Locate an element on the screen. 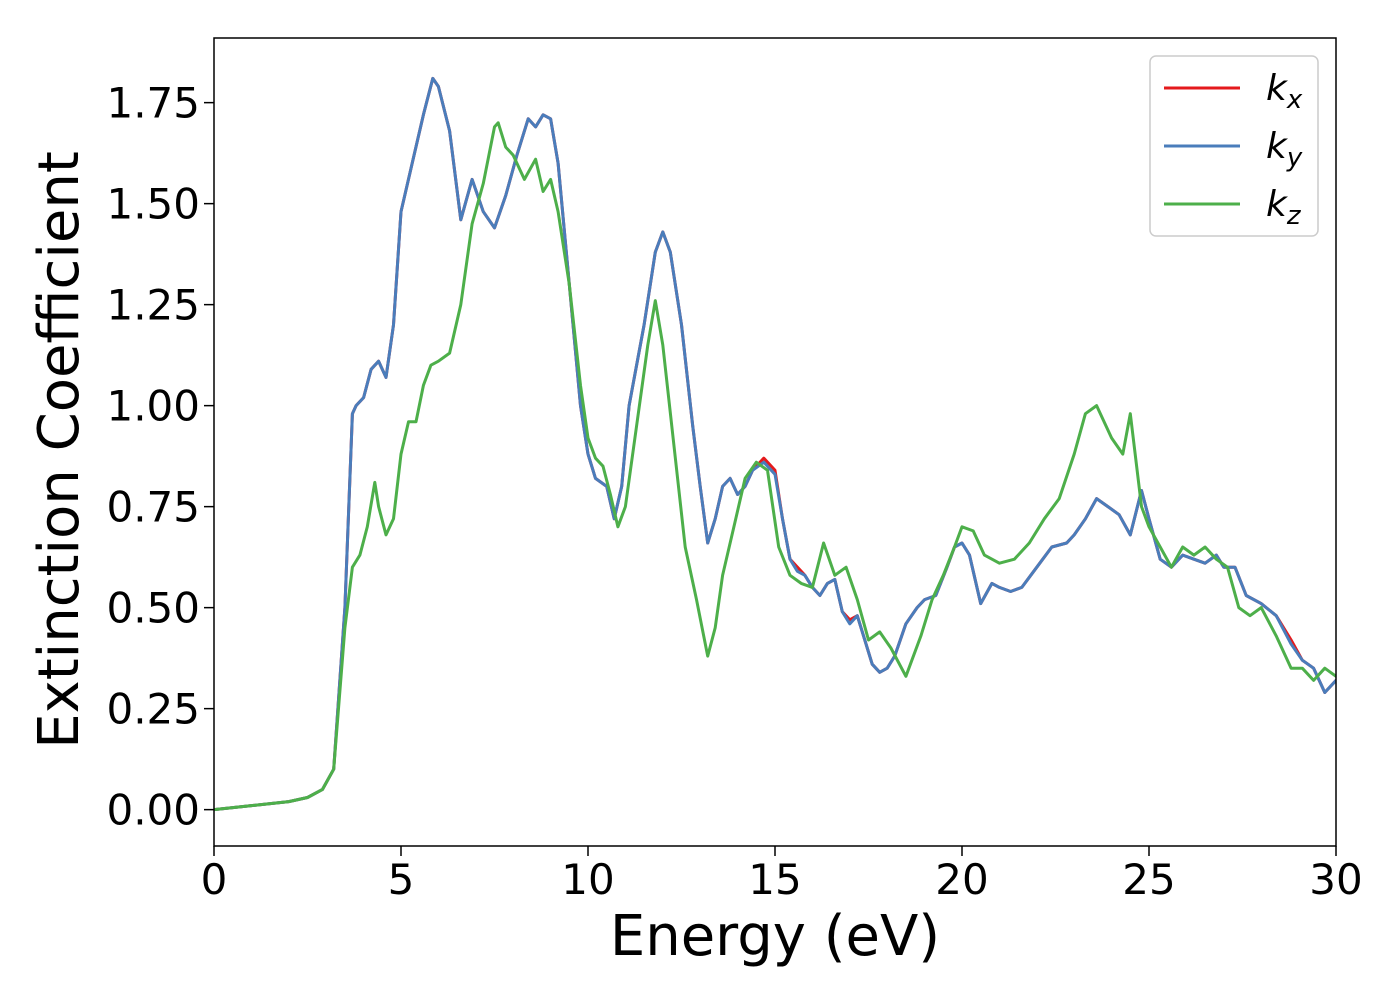  y-tick-label: 1.50 is located at coordinates (153, 204).